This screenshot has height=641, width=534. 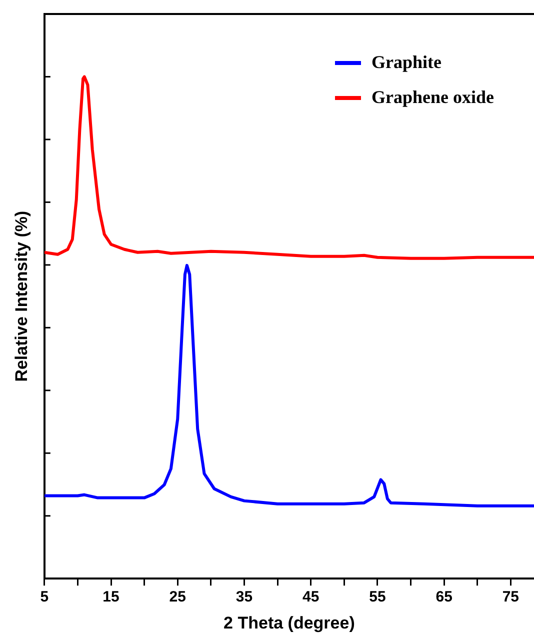 I want to click on legend-label: Graphite, so click(x=406, y=62).